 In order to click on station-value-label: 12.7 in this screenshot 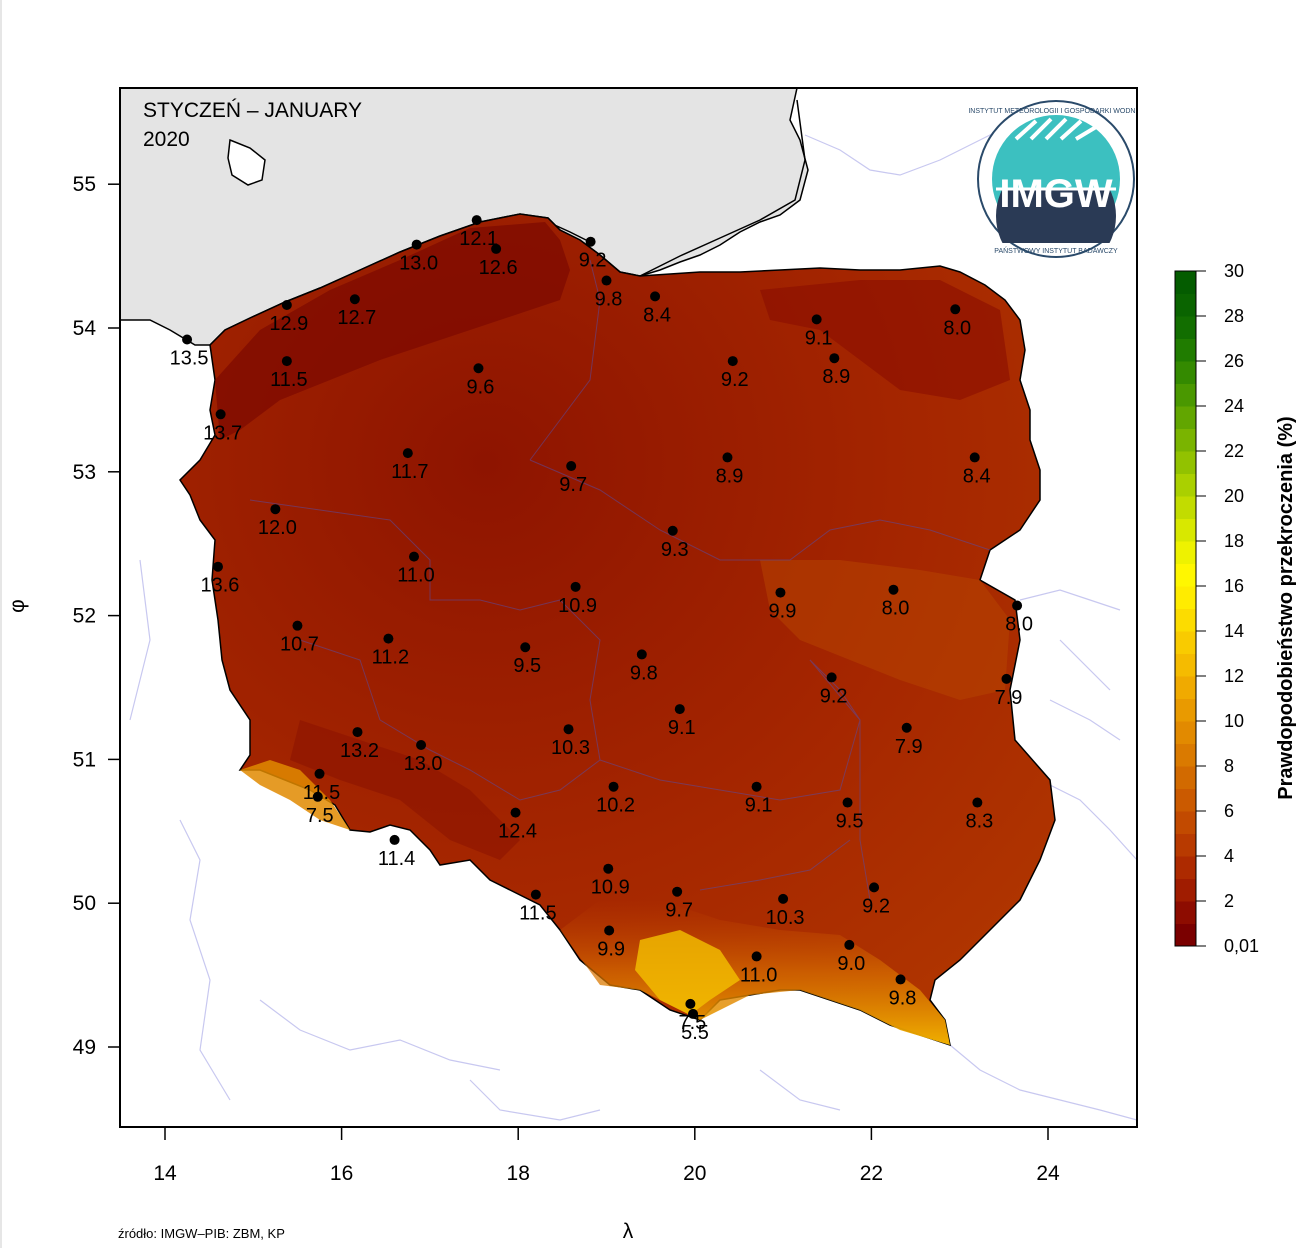, I will do `click(356, 318)`.